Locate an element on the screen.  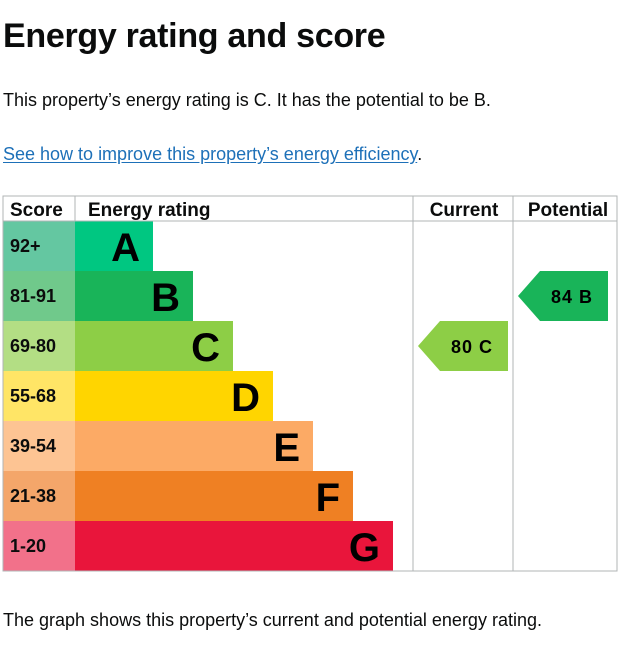
rating-letter: E is located at coordinates (286, 448).